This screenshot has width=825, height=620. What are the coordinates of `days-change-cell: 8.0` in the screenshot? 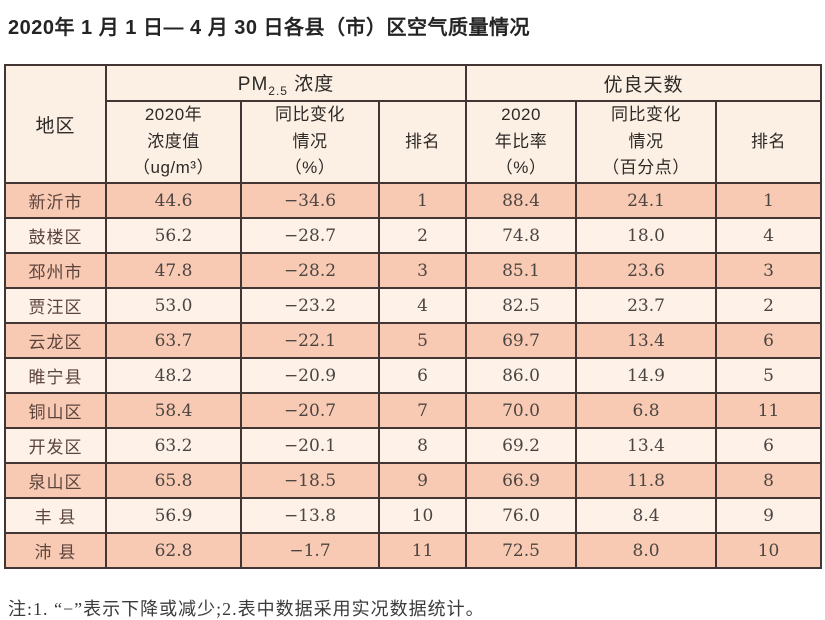 It's located at (646, 550).